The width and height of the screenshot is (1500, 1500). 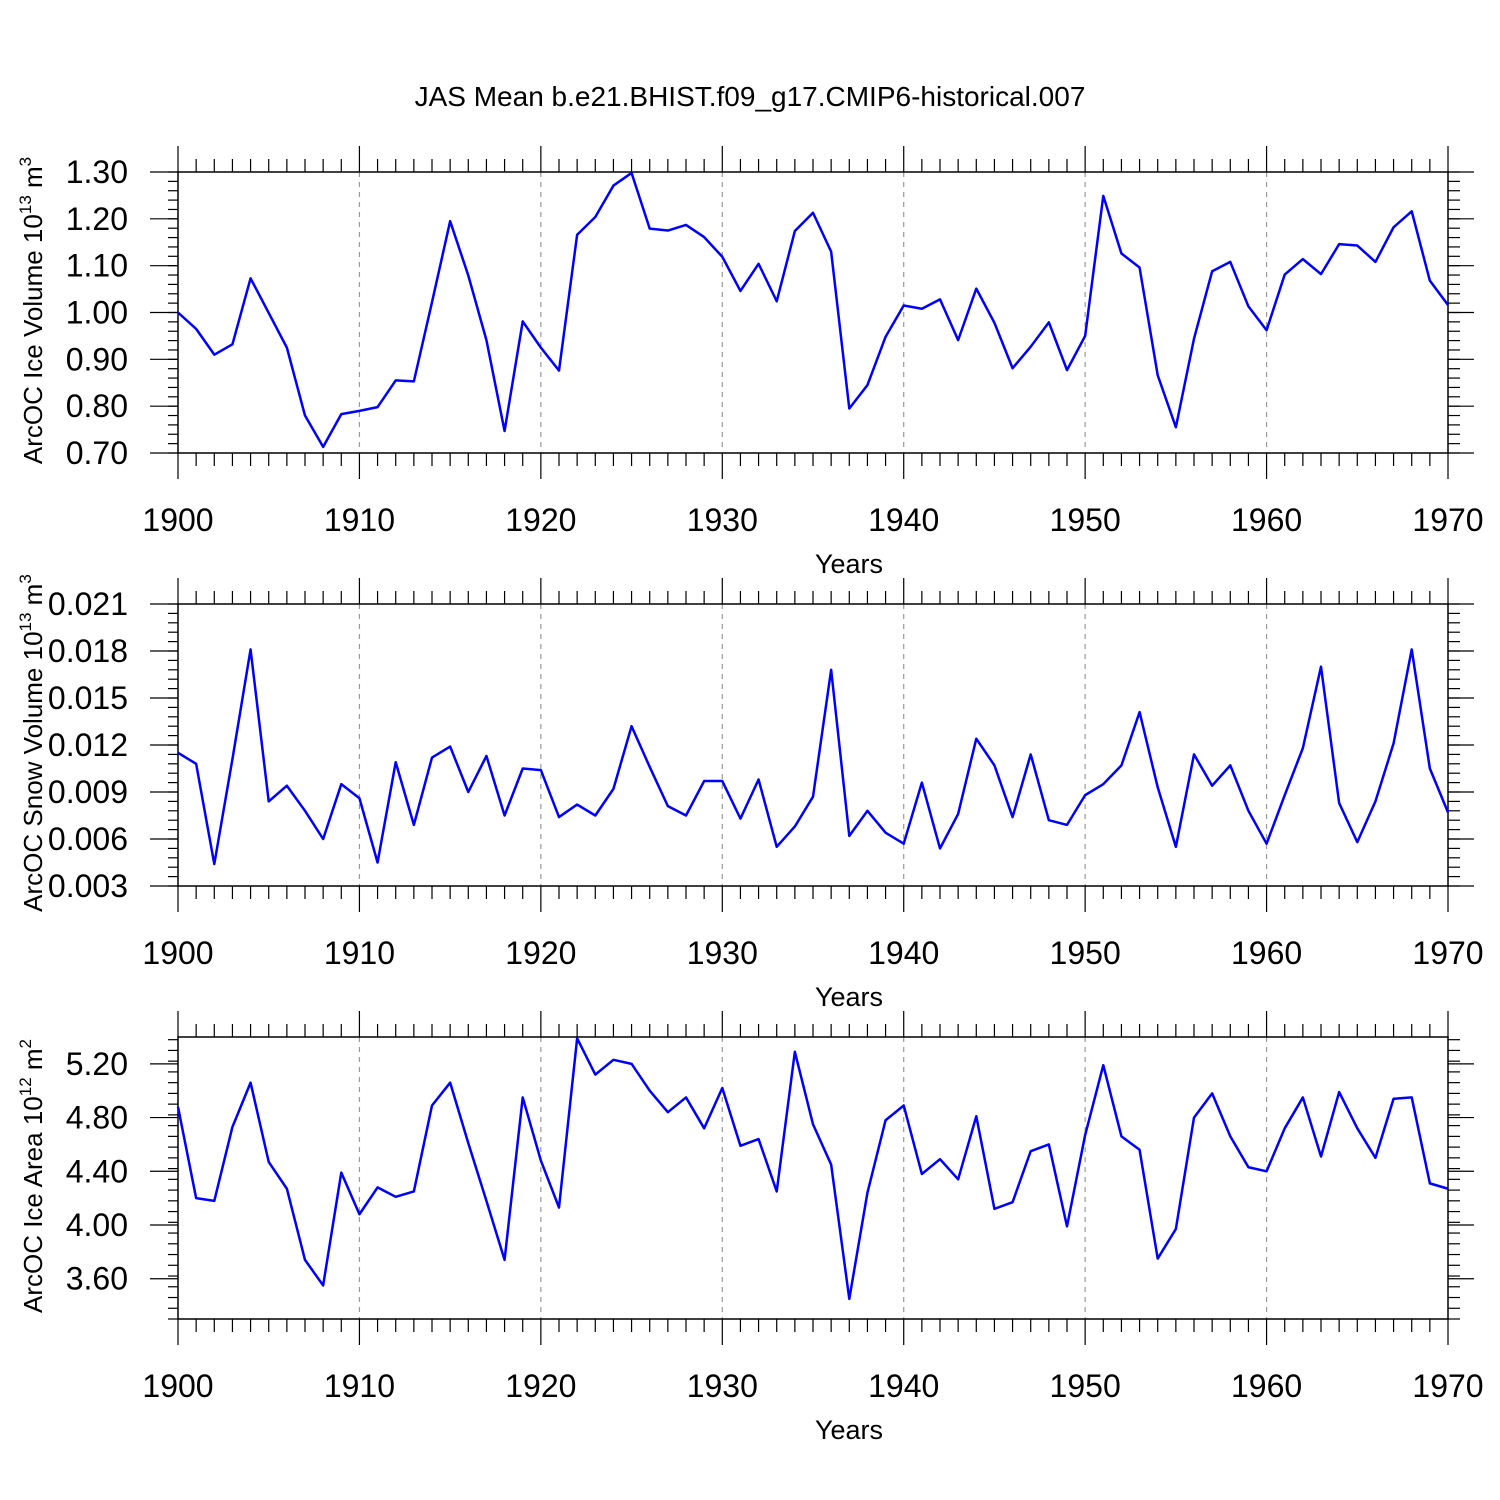 I want to click on y-tick-label: 0.021, so click(x=88, y=604).